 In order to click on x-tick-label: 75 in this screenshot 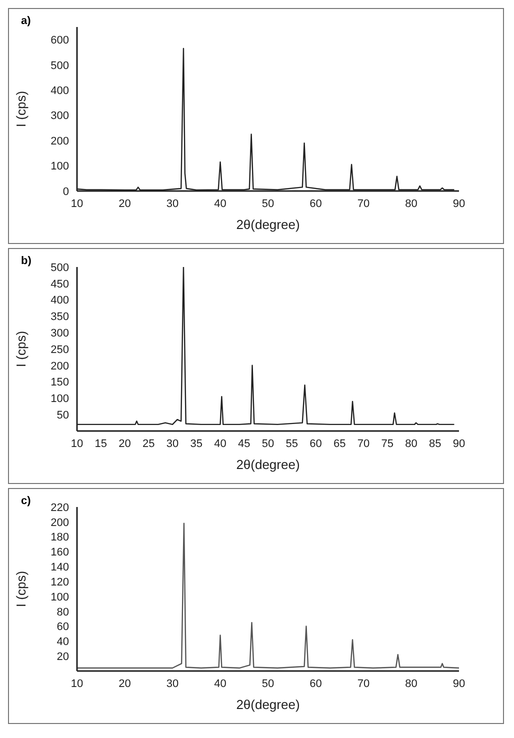, I will do `click(387, 444)`.